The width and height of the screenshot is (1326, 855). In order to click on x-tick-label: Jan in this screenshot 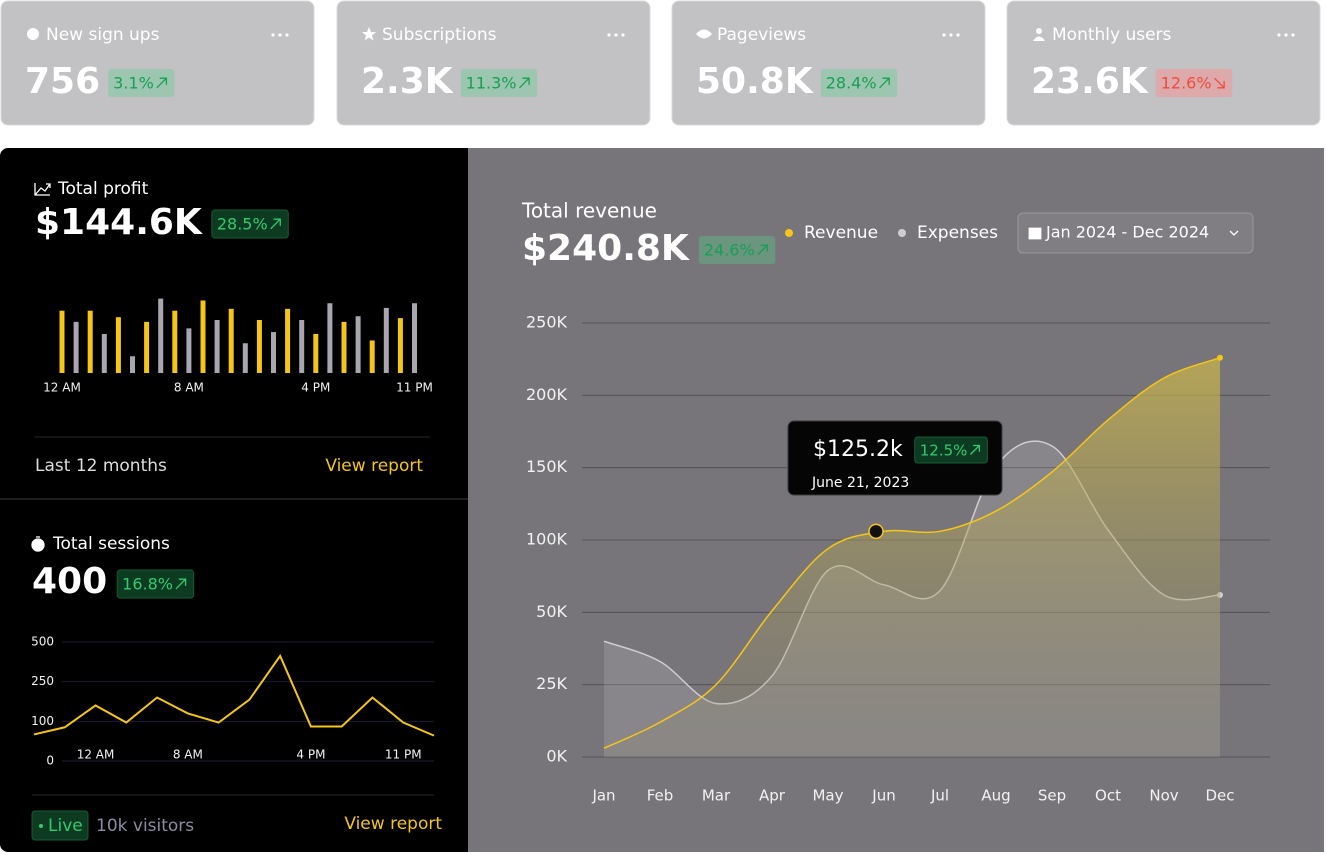, I will do `click(603, 796)`.